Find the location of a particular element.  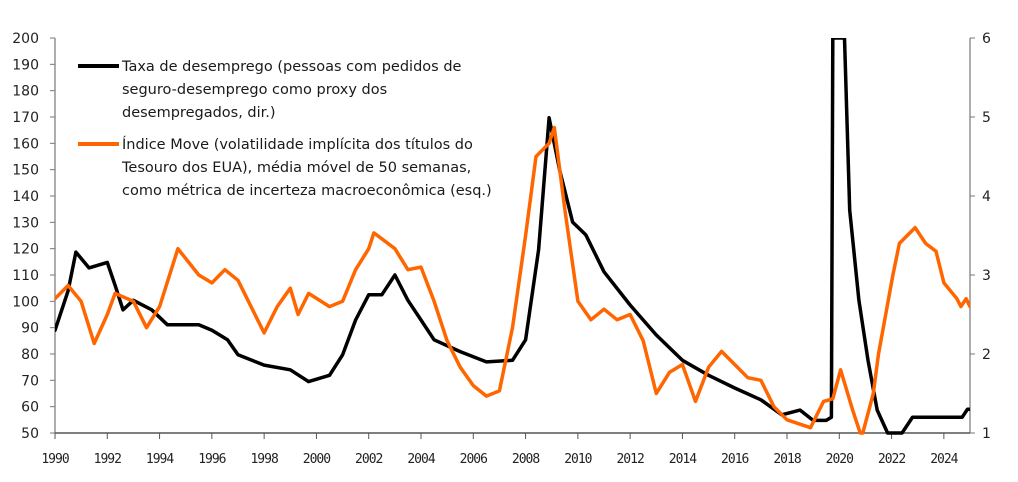

right-tick-label: 3 is located at coordinates (986, 276).